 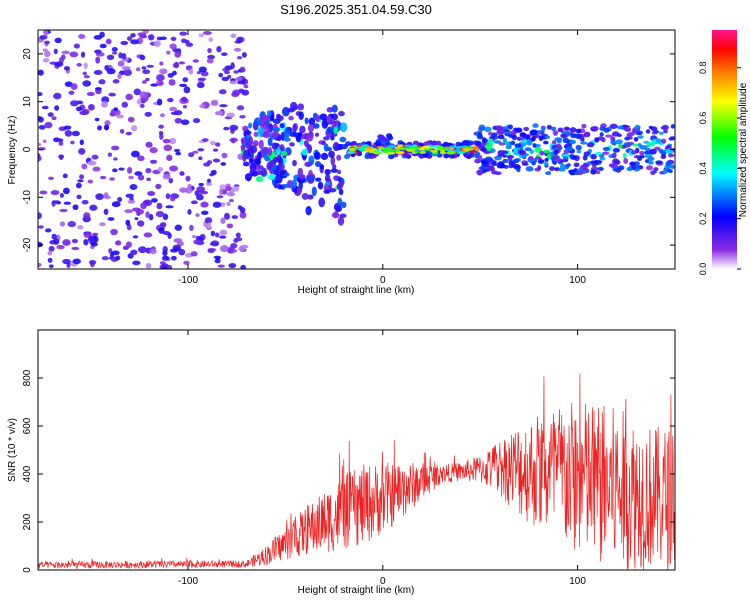 What do you see at coordinates (356, 590) in the screenshot?
I see `snr-x-axis-label: Height of straight line (km)` at bounding box center [356, 590].